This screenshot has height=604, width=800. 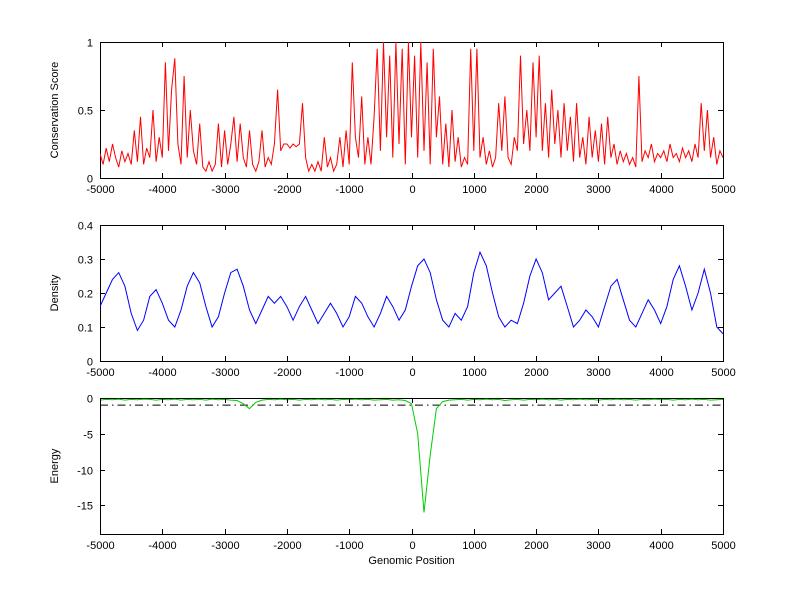 I want to click on y-tick-label: 0.5, so click(x=85, y=112).